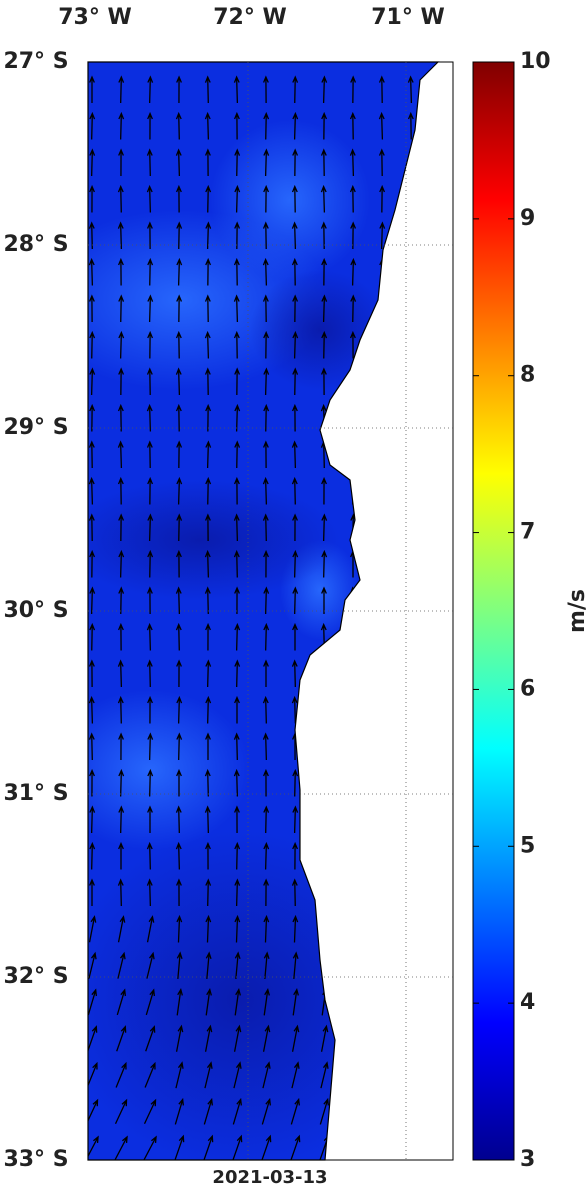 The width and height of the screenshot is (588, 1188). What do you see at coordinates (527, 1002) in the screenshot?
I see `colorbar-tick-label: 4` at bounding box center [527, 1002].